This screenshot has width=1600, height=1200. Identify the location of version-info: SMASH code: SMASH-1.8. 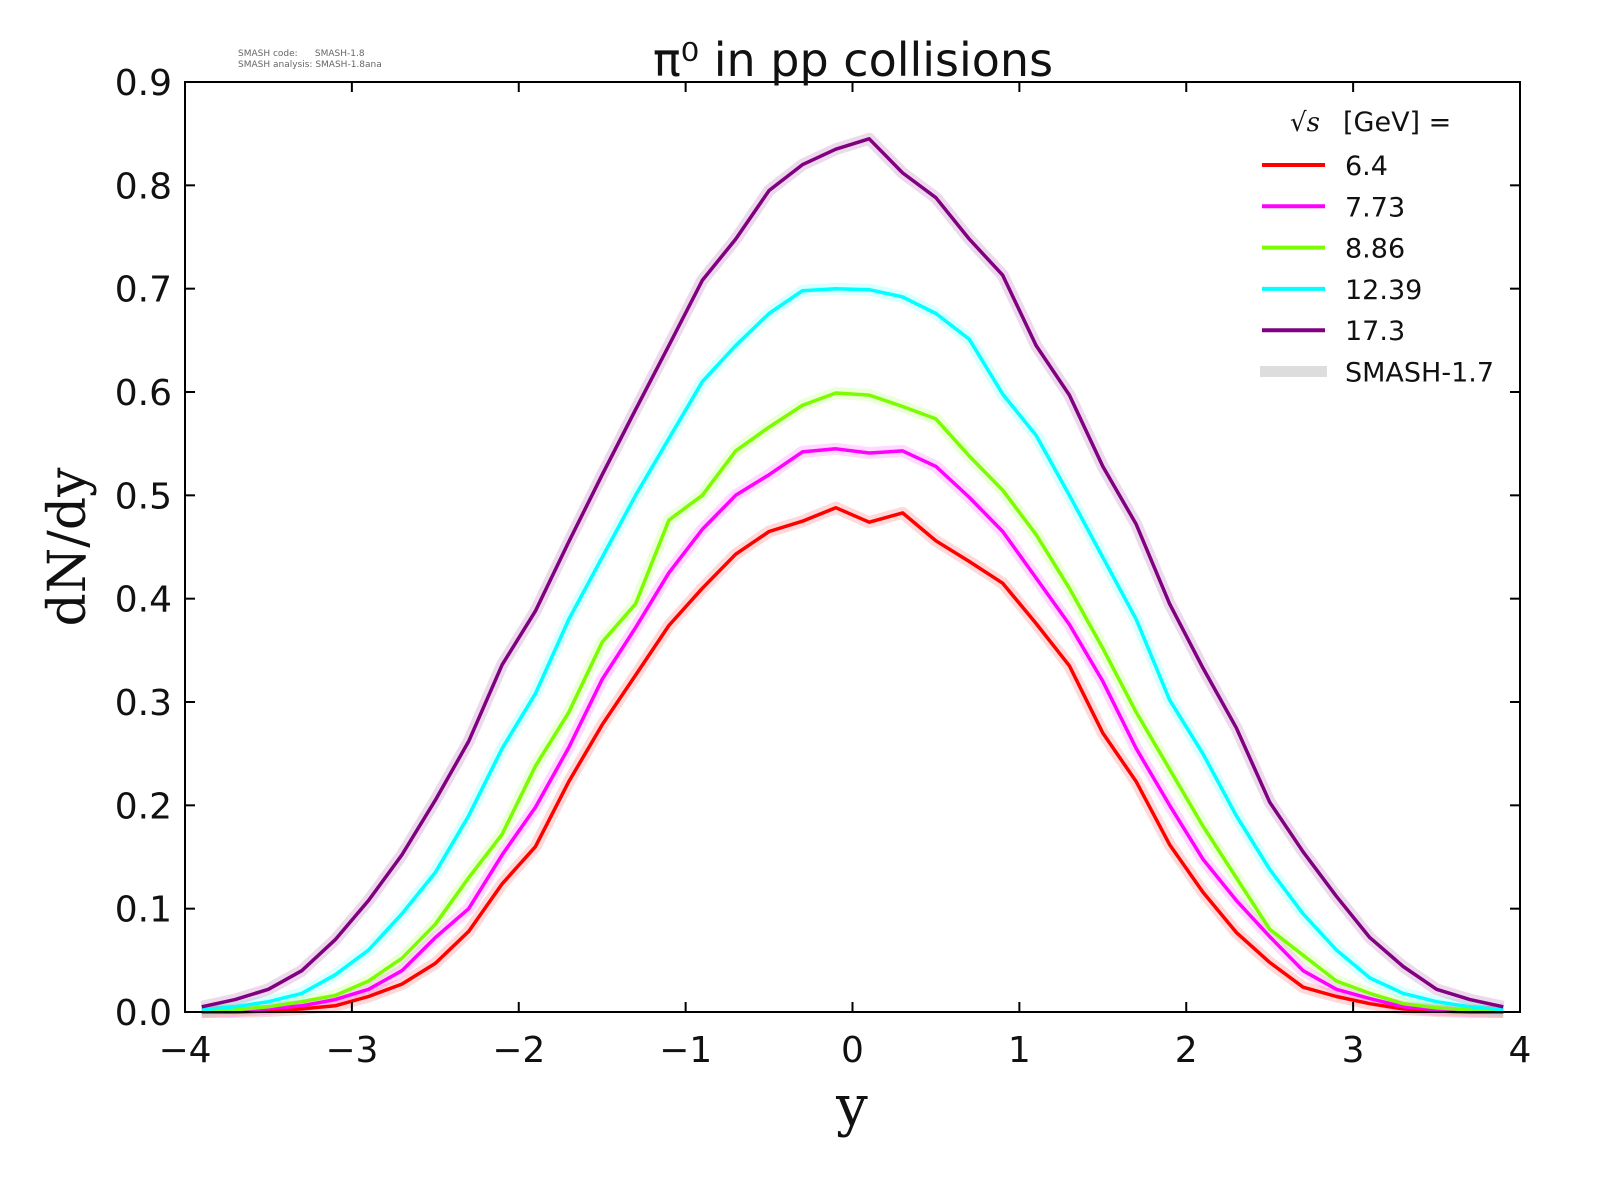
(301, 54).